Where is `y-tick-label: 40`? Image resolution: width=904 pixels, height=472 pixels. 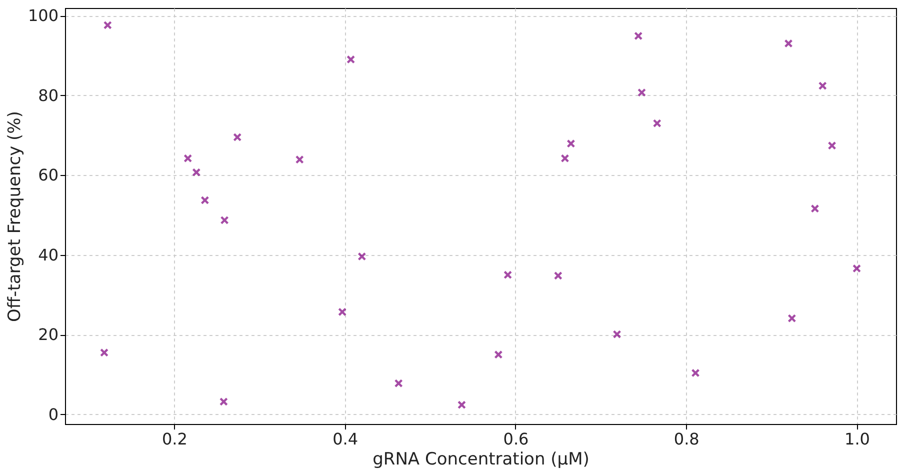 y-tick-label: 40 is located at coordinates (48, 254).